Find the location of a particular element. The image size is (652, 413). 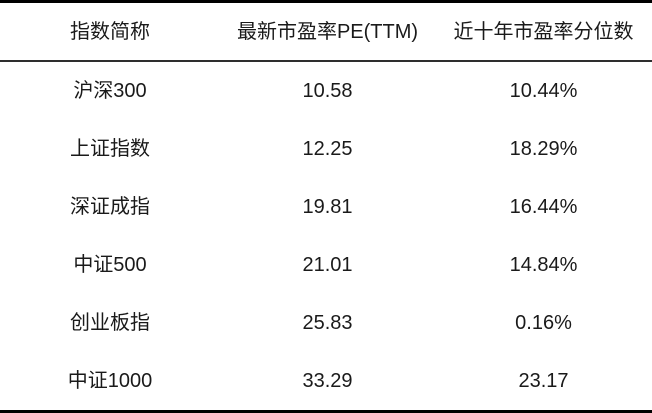

table-row: 上证指数 12.25 18.29% is located at coordinates (326, 149).